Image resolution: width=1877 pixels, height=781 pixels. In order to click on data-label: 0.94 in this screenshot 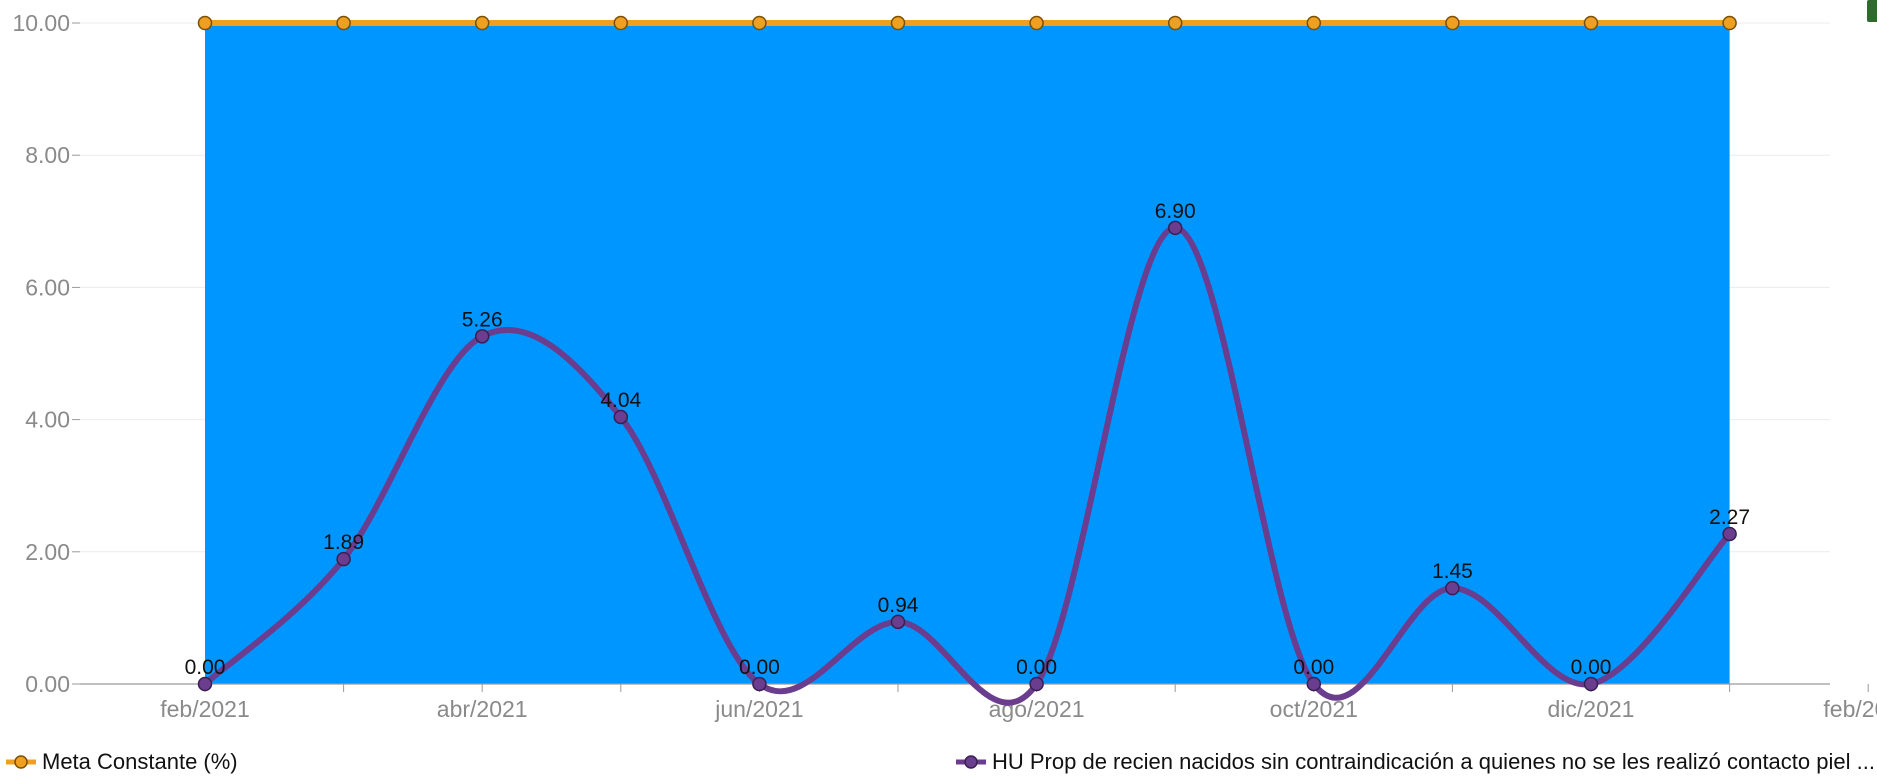, I will do `click(898, 605)`.